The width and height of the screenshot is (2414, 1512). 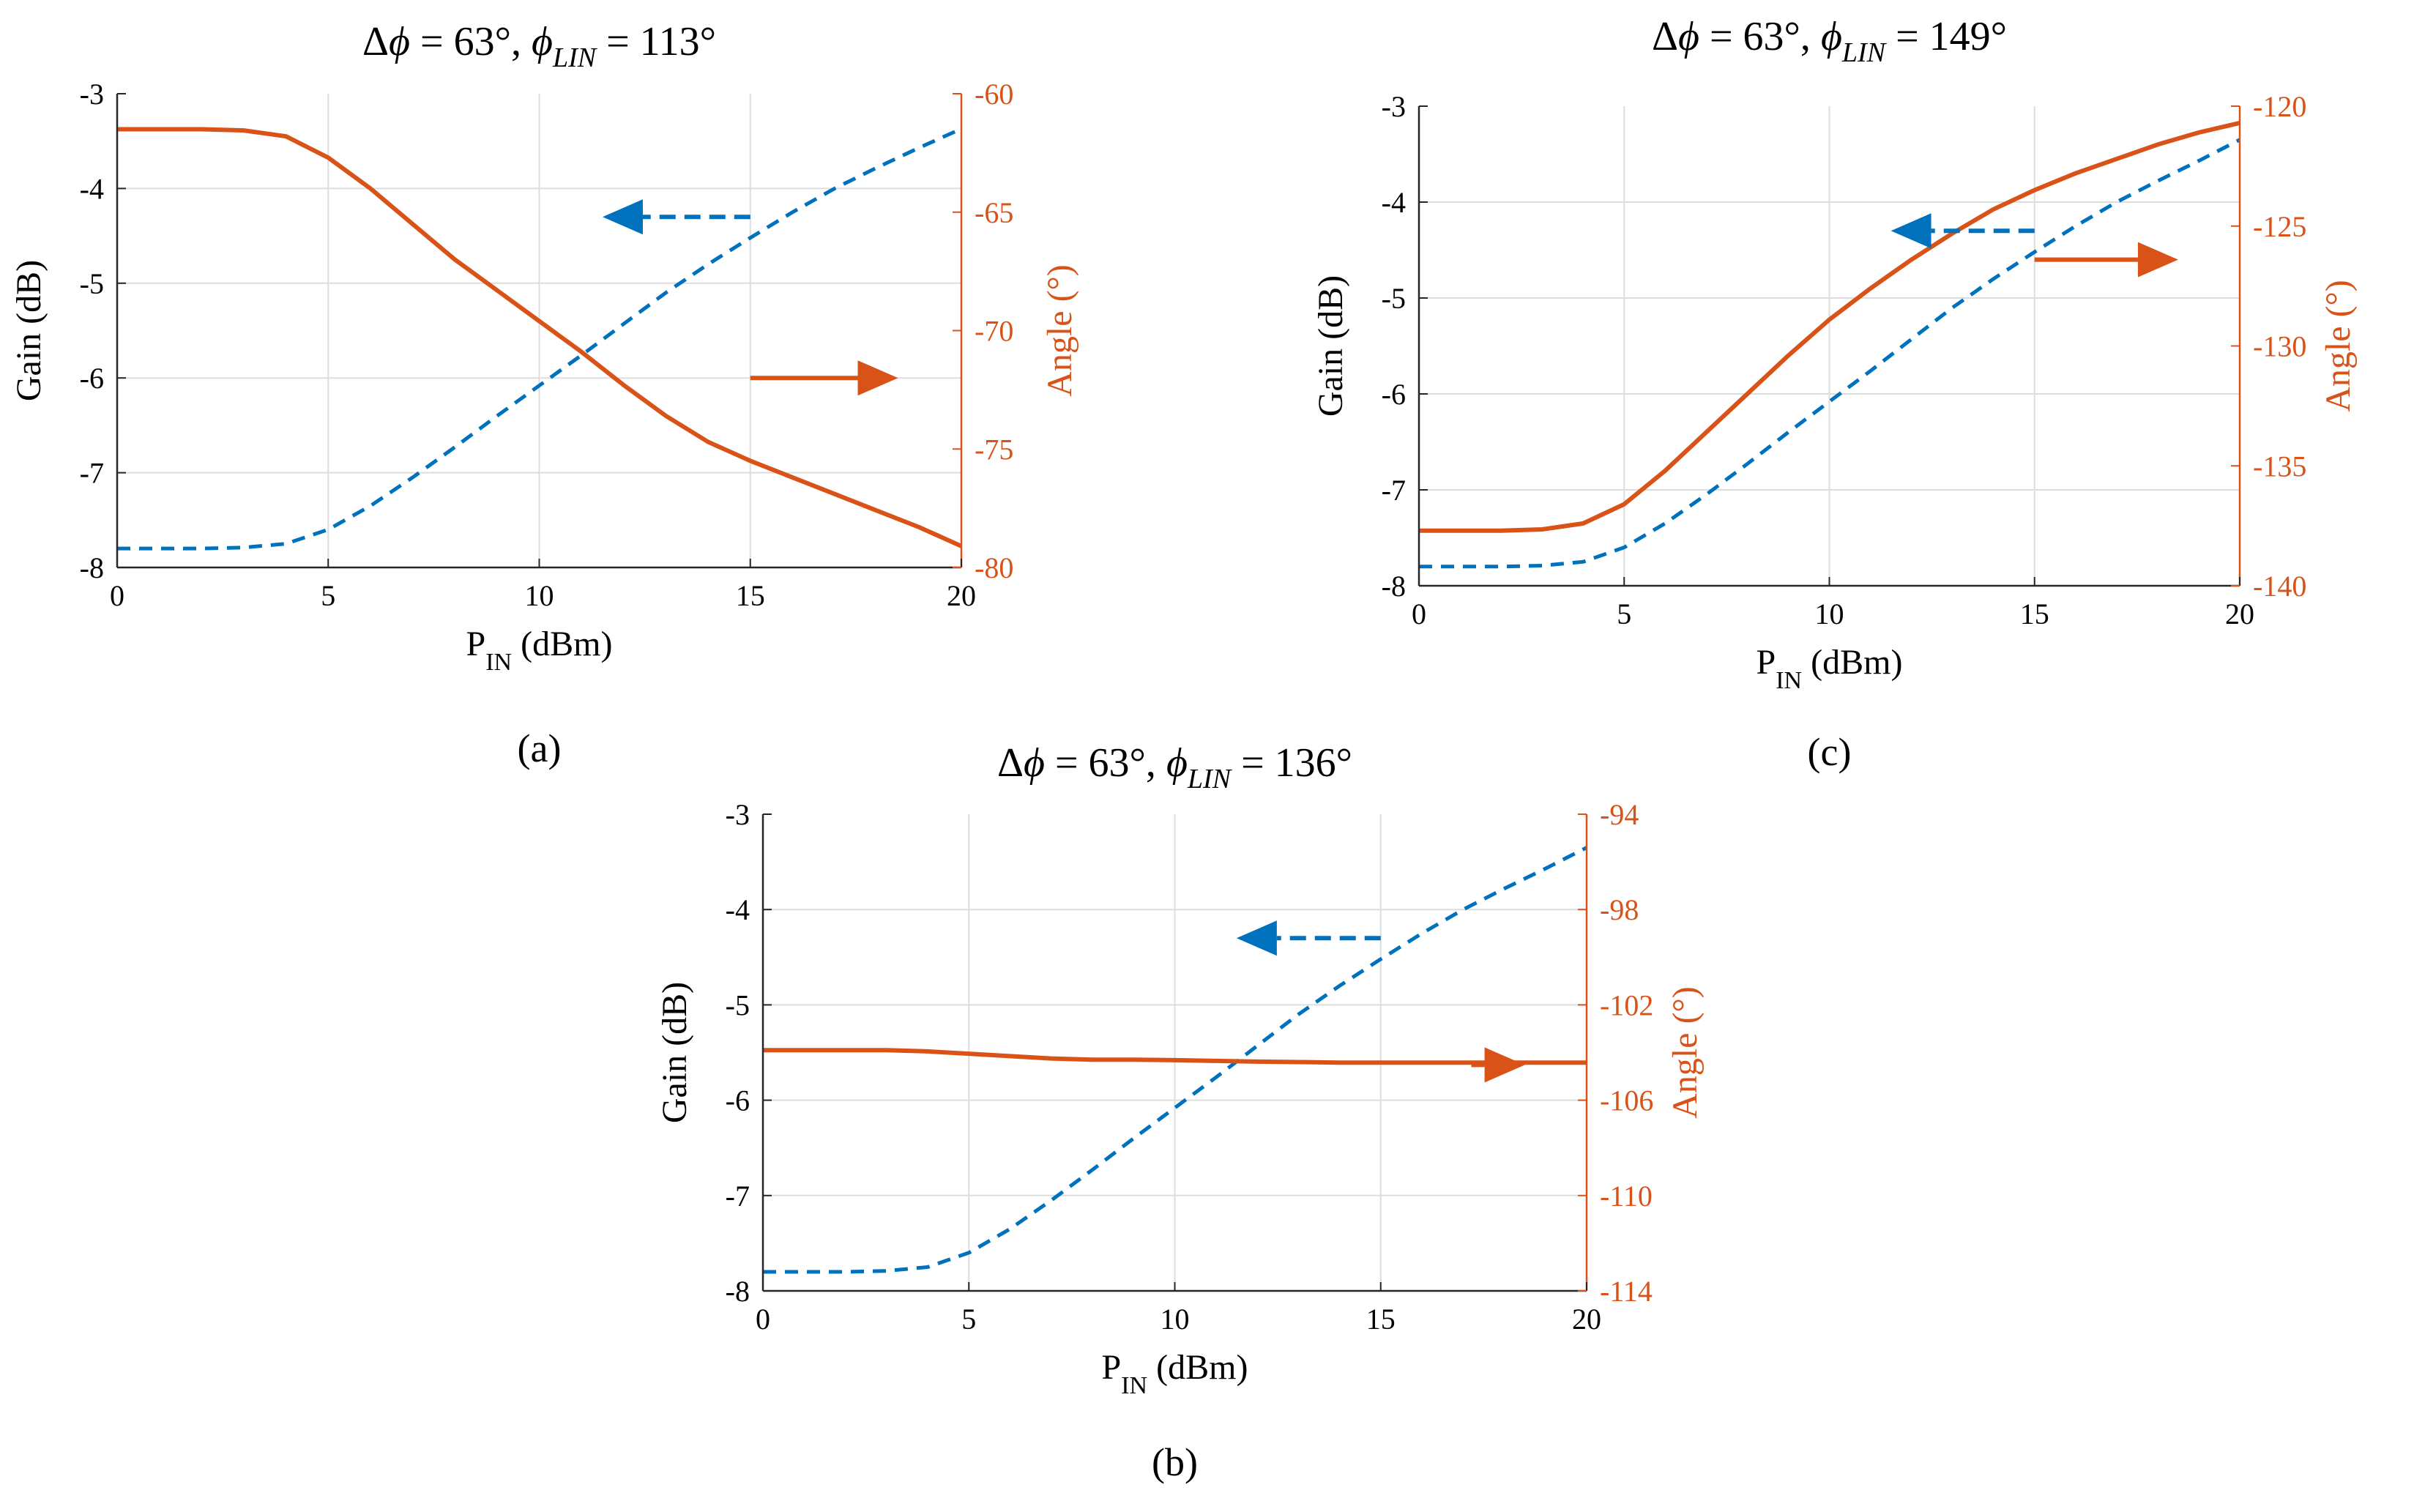 What do you see at coordinates (1619, 814) in the screenshot?
I see `y-right-tick-label: -94` at bounding box center [1619, 814].